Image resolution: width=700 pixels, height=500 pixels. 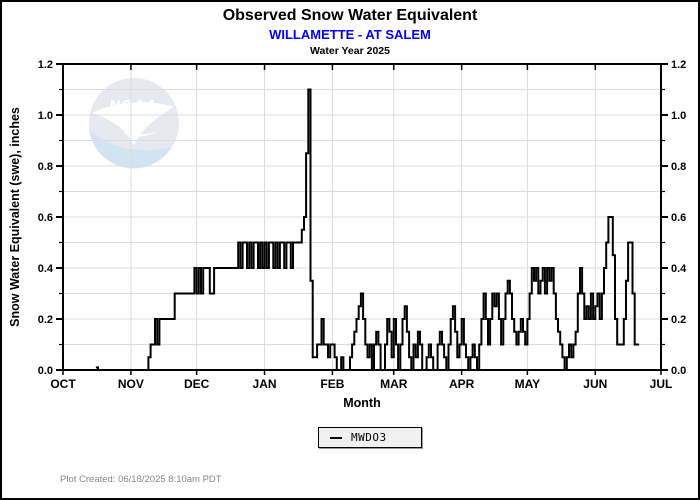 I want to click on legend-series-label: MWDO3, so click(x=369, y=437).